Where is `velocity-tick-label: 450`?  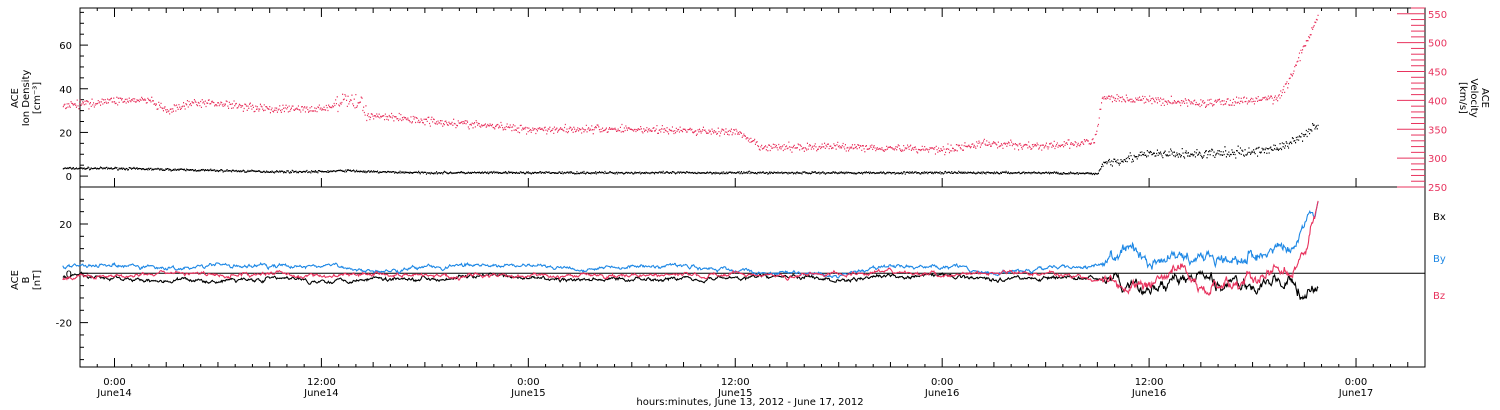 velocity-tick-label: 450 is located at coordinates (1437, 73).